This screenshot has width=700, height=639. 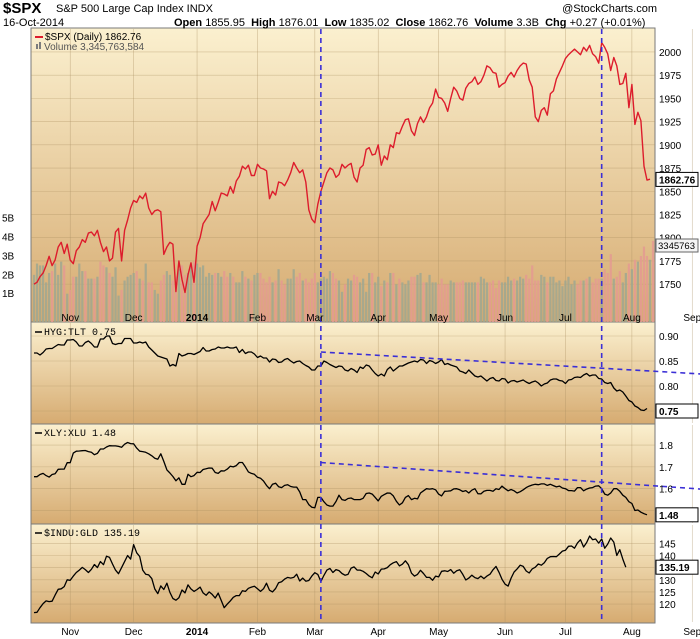 What do you see at coordinates (677, 179) in the screenshot?
I see `price-badge-box` at bounding box center [677, 179].